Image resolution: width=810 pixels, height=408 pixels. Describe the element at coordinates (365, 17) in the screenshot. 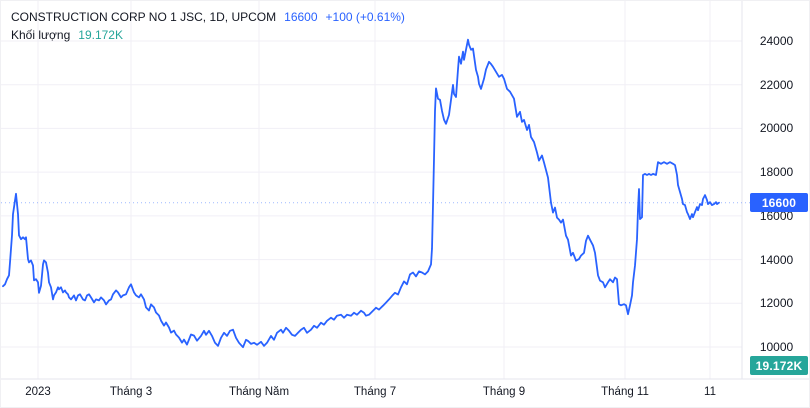

I see `price-change-value: +100 (+0.61%)` at that location.